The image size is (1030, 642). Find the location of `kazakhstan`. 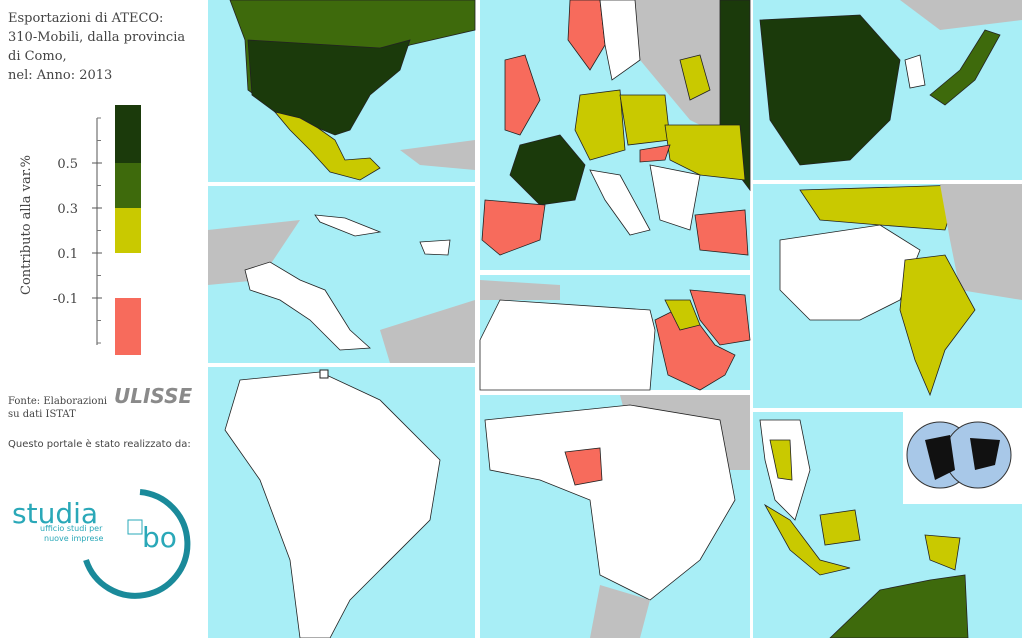

kazakhstan is located at coordinates (880, 207).